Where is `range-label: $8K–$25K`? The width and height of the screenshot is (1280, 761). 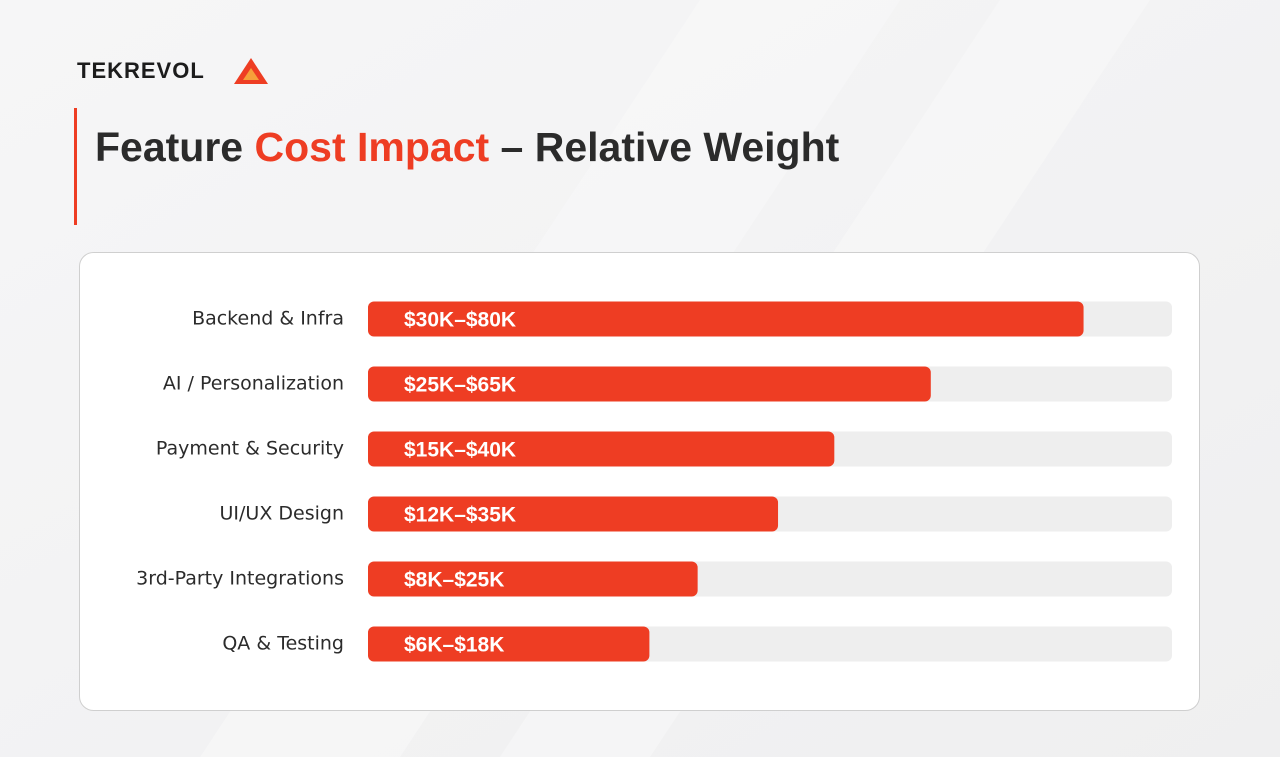 range-label: $8K–$25K is located at coordinates (454, 580).